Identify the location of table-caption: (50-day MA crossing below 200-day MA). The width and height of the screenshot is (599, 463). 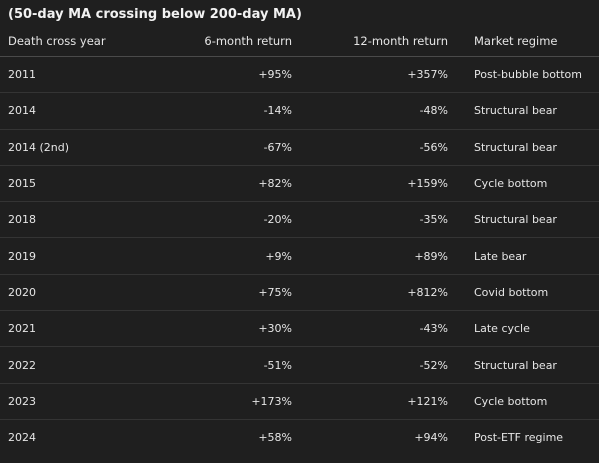
(155, 14).